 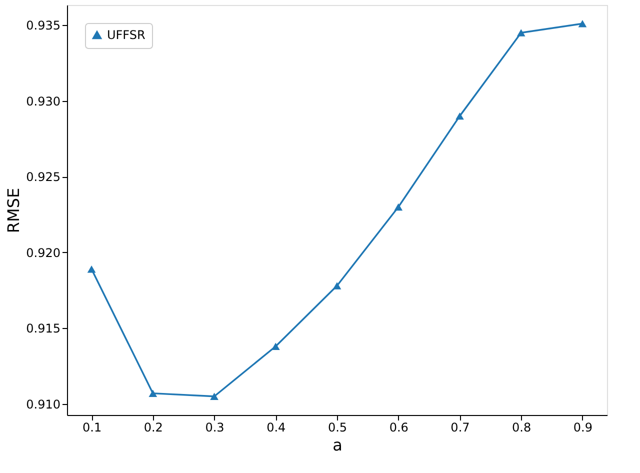 What do you see at coordinates (460, 427) in the screenshot?
I see `x-tick-label: 0.7` at bounding box center [460, 427].